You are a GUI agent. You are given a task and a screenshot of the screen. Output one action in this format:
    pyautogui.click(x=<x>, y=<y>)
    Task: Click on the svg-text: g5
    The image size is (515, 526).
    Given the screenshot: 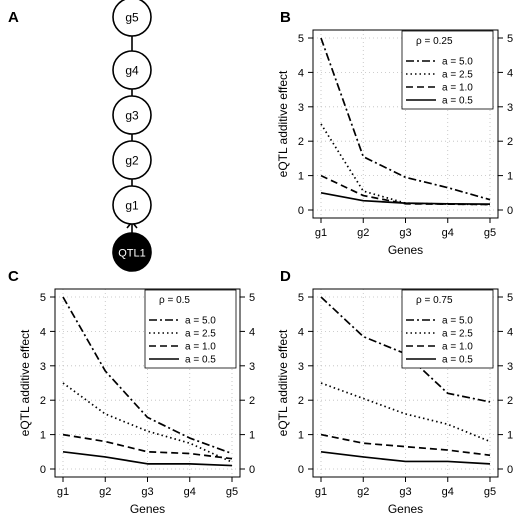 What is the action you would take?
    pyautogui.click(x=132, y=18)
    